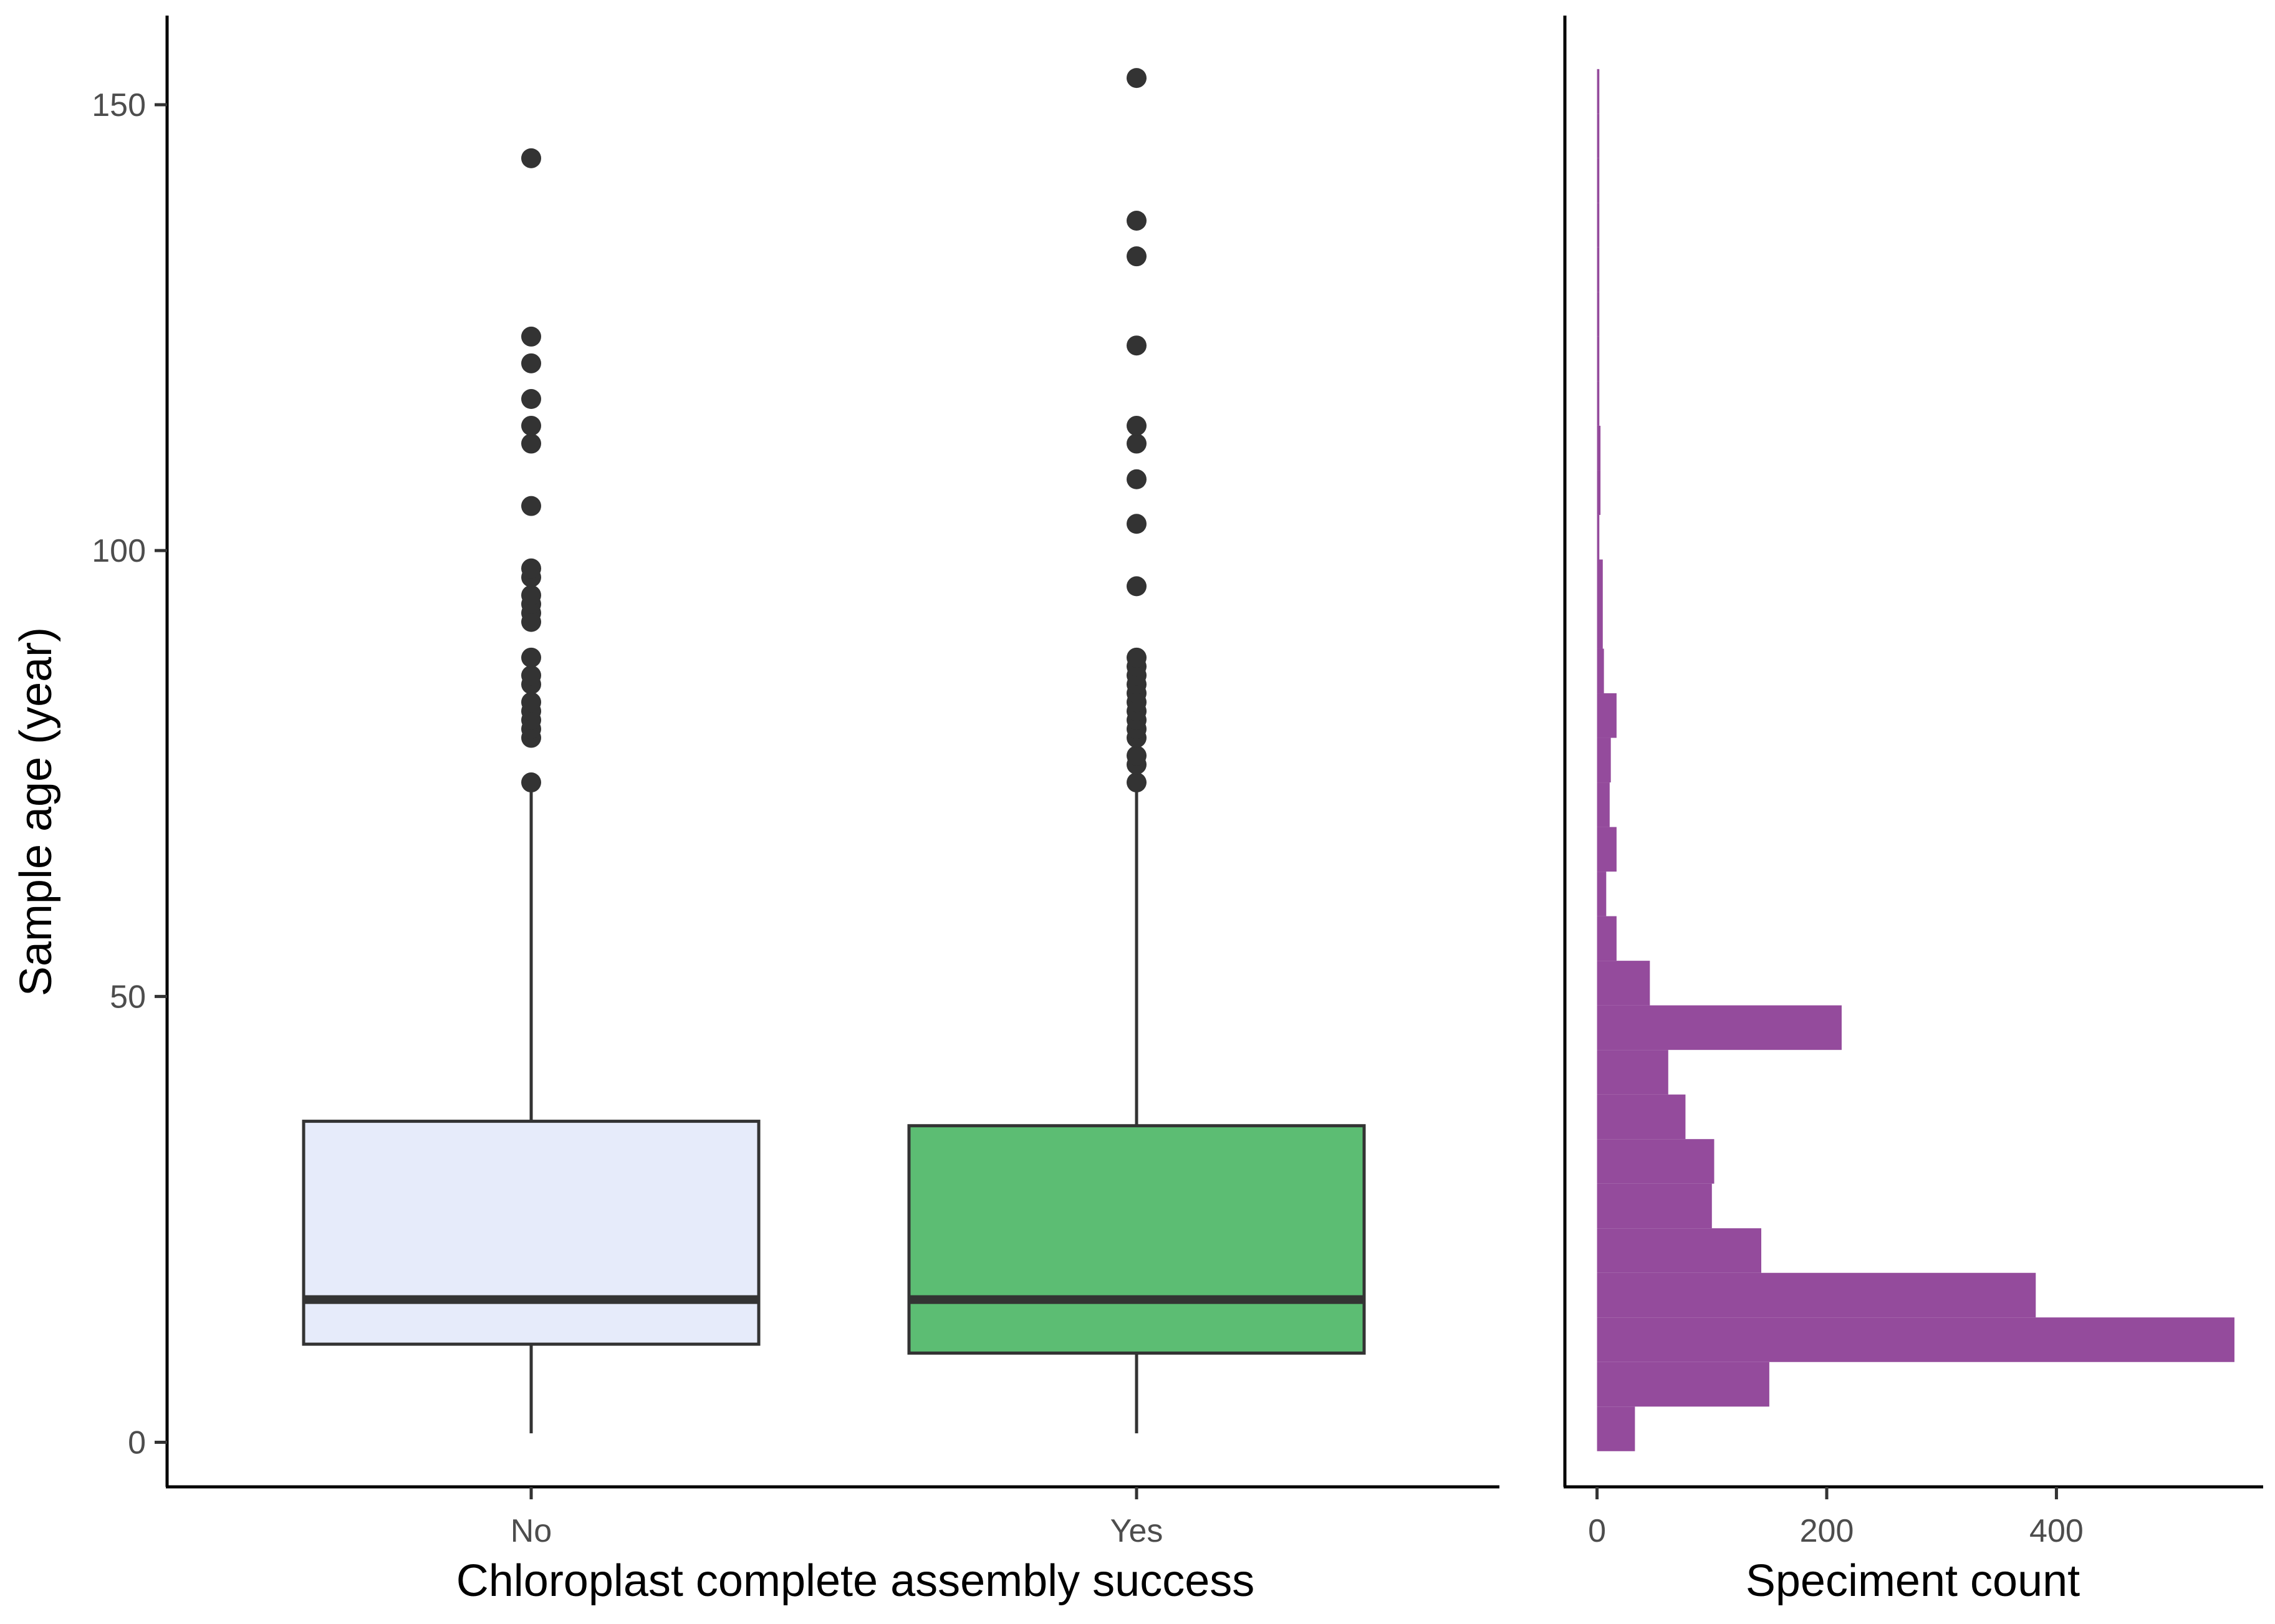  I want to click on x-tick-label-yes: Yes, so click(1136, 1531).